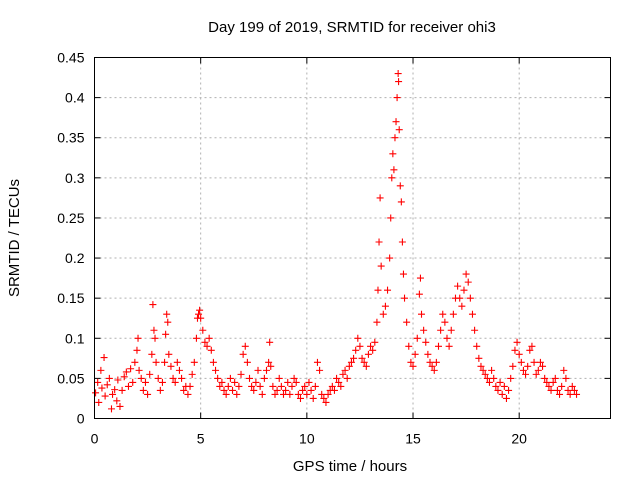  I want to click on y-tick-label: 0.1, so click(75, 338).